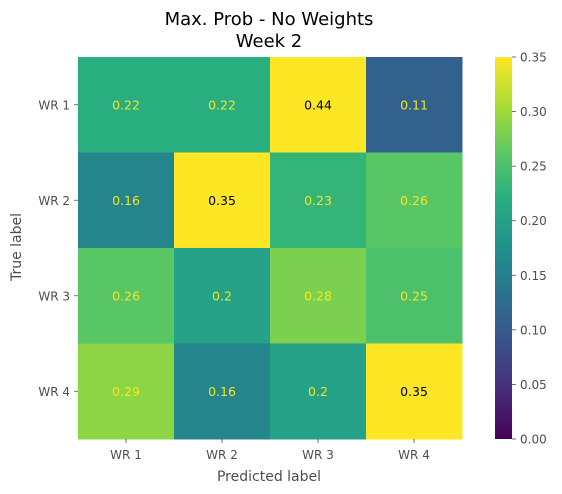 The height and width of the screenshot is (494, 562). I want to click on y-axis-ticks: WR 1 WR 2 WR 3 WR 4, so click(58, 248).